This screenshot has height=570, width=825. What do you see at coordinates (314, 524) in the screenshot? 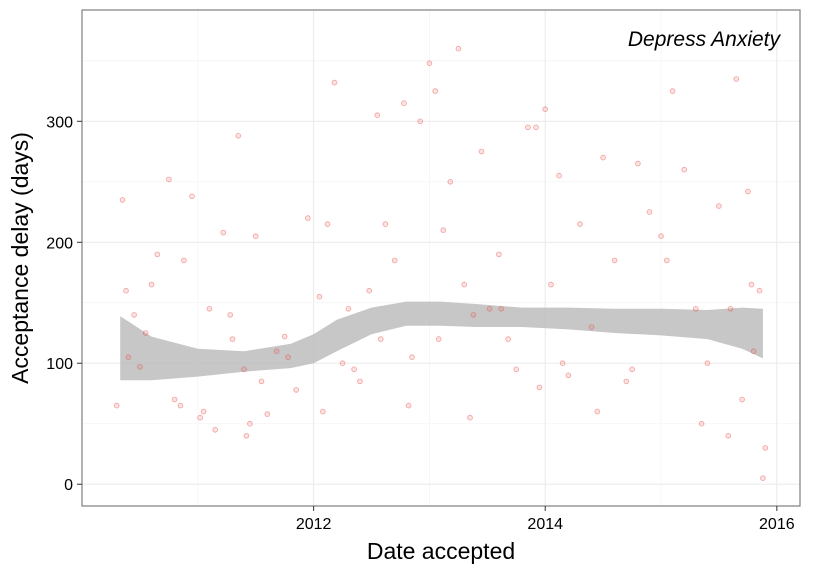
I see `x-tick-label: 2012` at bounding box center [314, 524].